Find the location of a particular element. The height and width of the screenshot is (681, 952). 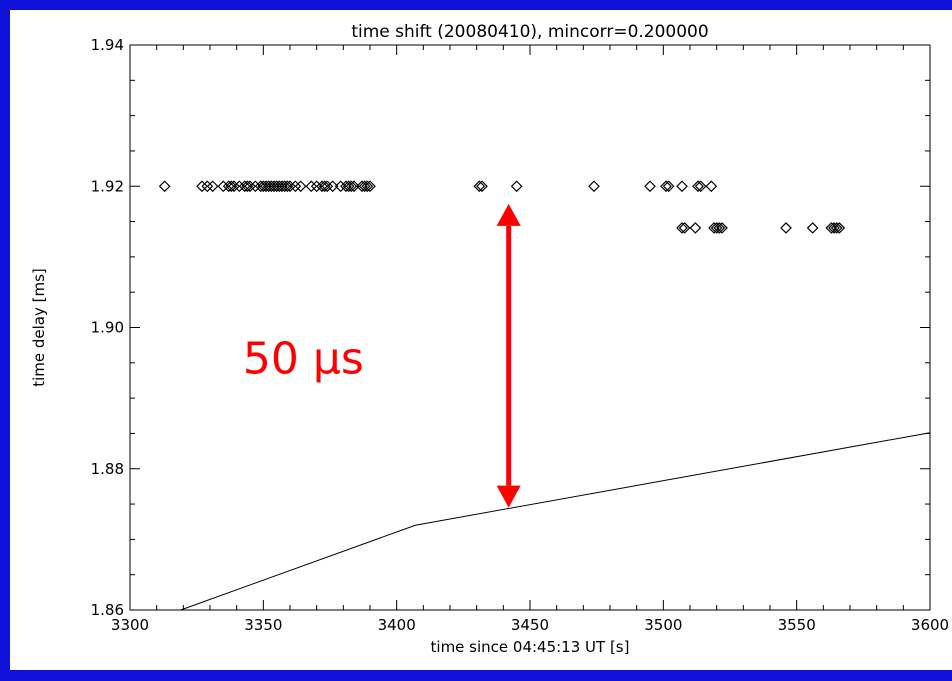

y-tick-label: 1.88 is located at coordinates (107, 469).